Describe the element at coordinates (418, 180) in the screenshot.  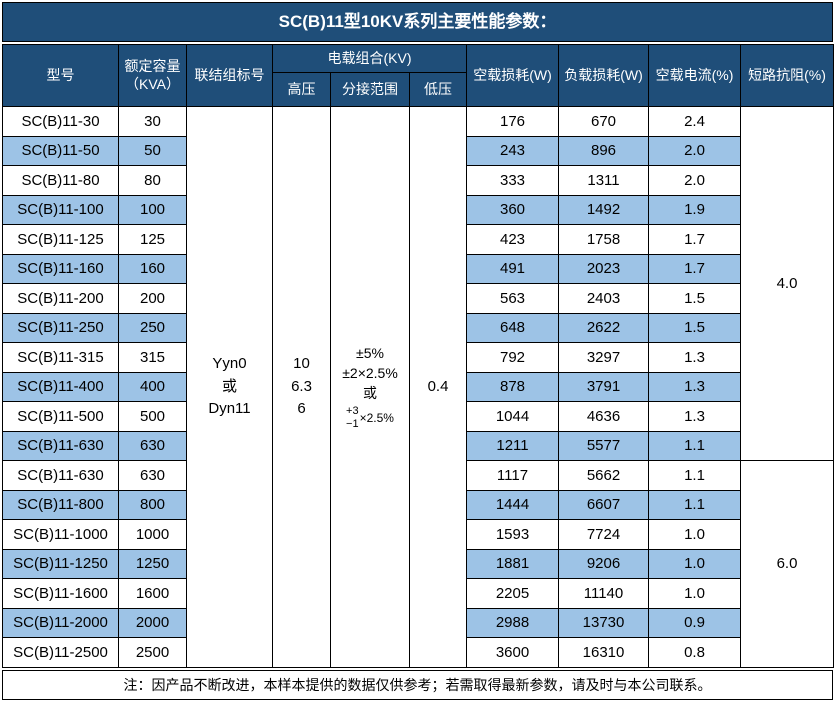
I see `table-row: SC(B)11-80 80 333 1311 2.0` at that location.